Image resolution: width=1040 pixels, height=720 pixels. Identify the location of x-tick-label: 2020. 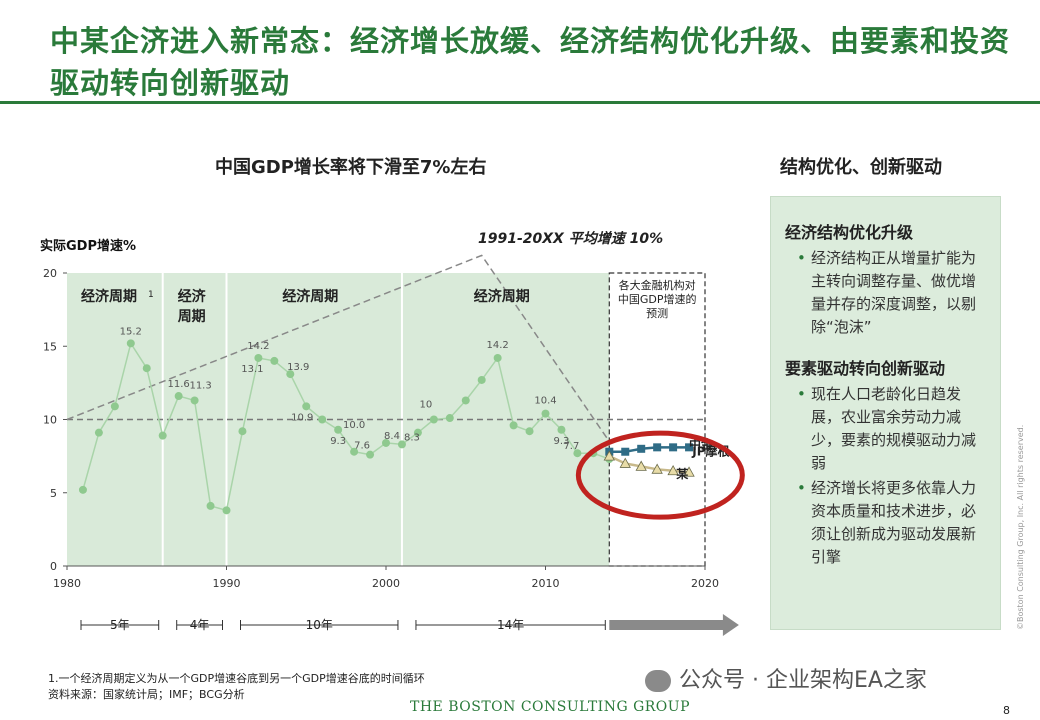
(705, 583).